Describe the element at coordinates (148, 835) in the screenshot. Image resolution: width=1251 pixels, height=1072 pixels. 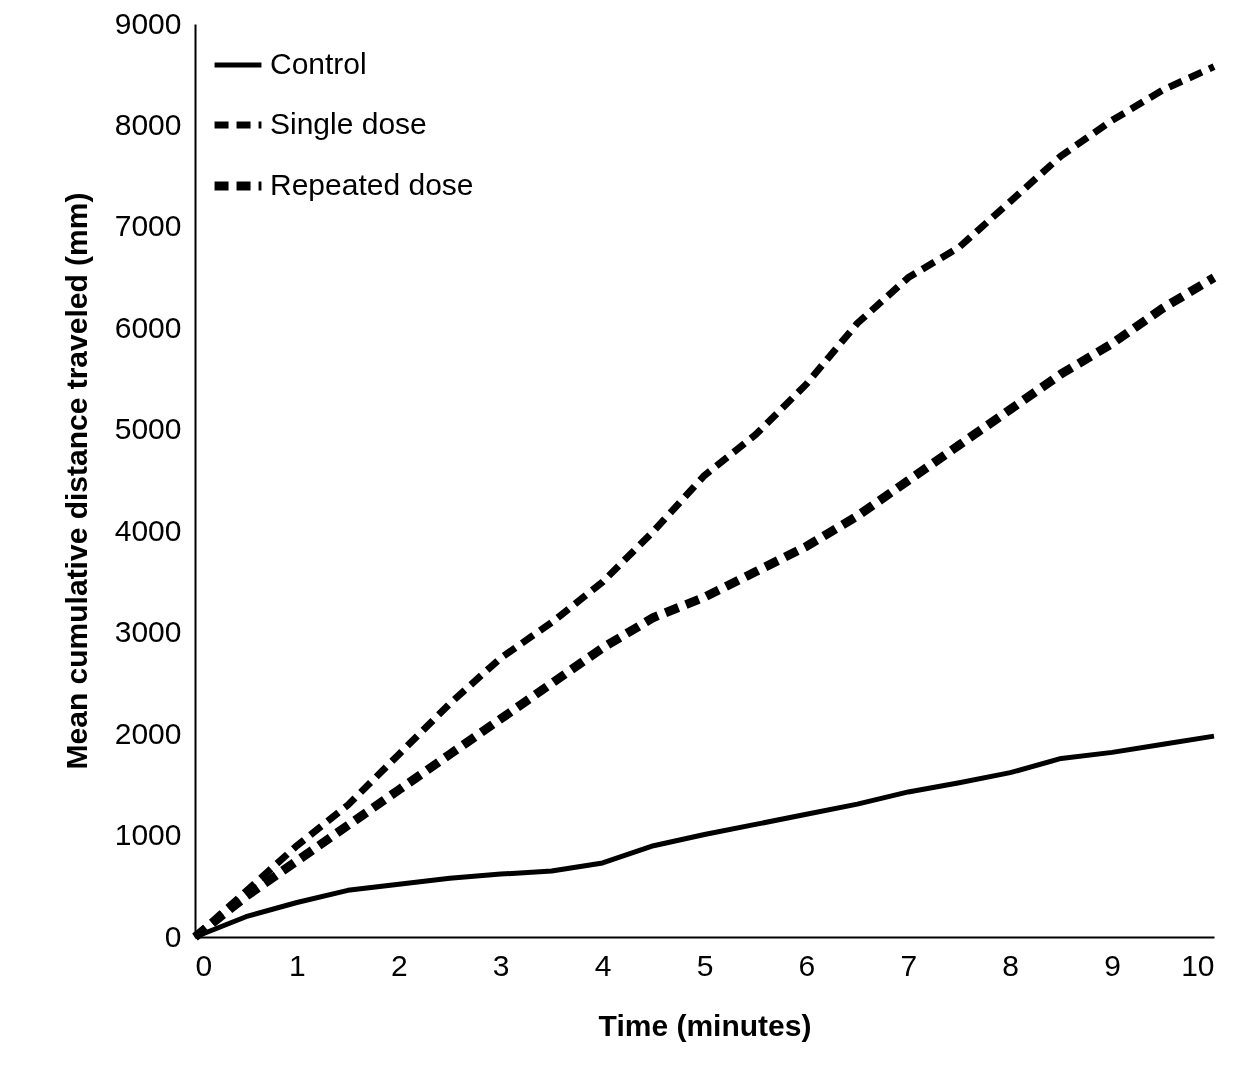
I see `y-tick-label: 1000` at that location.